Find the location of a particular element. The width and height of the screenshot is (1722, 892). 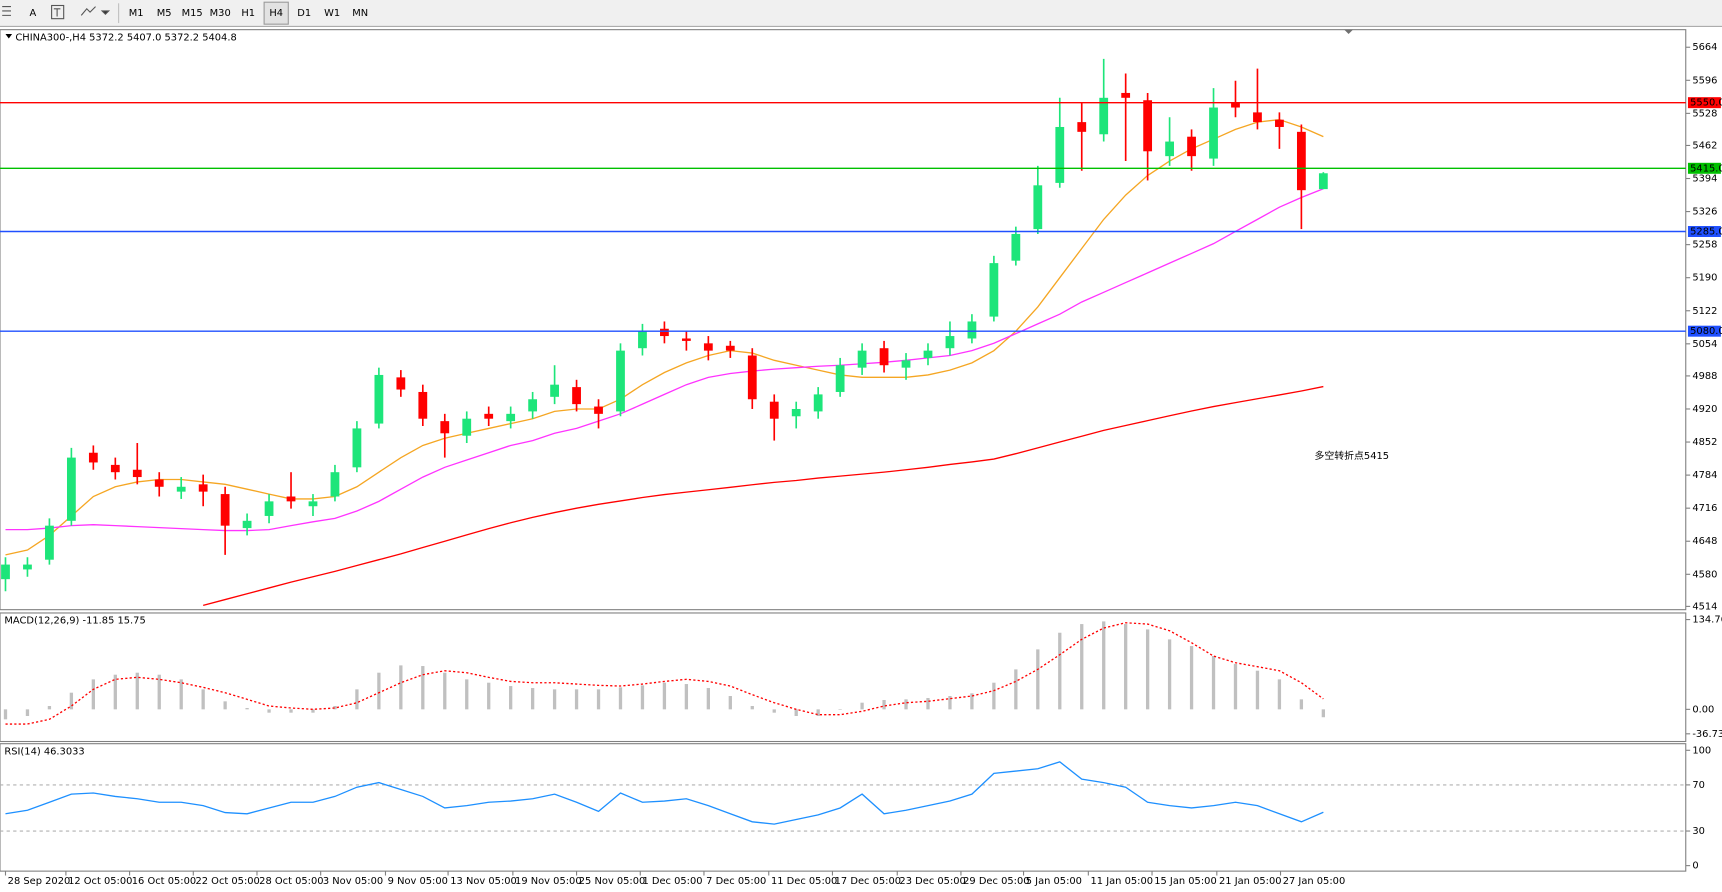

x-tick-label: 21 Jan 05:00 is located at coordinates (1250, 881).